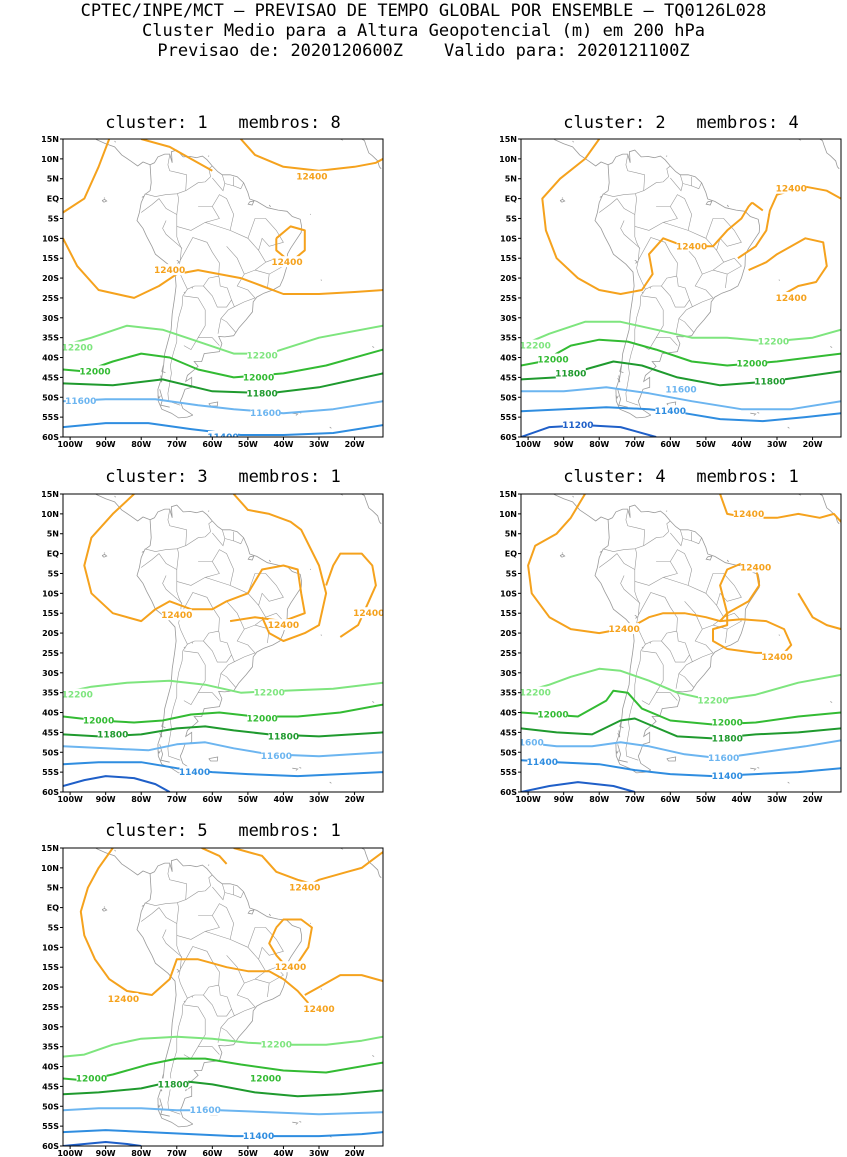 The width and height of the screenshot is (847, 1157). Describe the element at coordinates (50, 514) in the screenshot. I see `y-tick-label: 10N` at that location.